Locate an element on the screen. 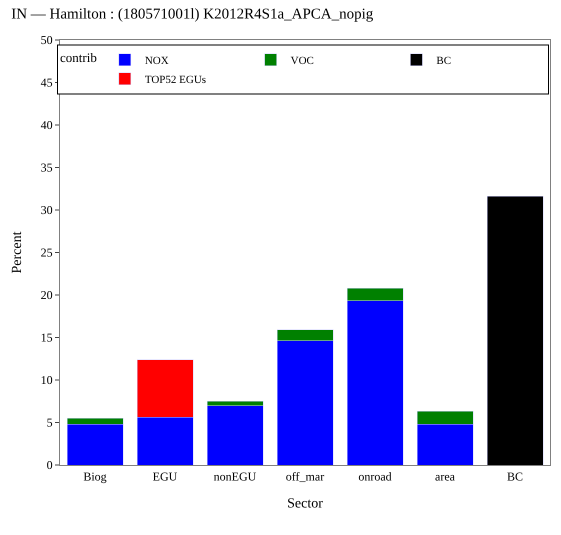  y-tick-label: 10 is located at coordinates (46, 380).